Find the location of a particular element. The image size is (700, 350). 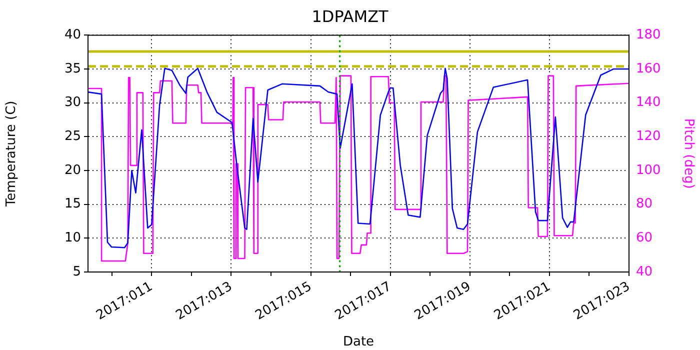

y-tick-label: 25 is located at coordinates (72, 136).